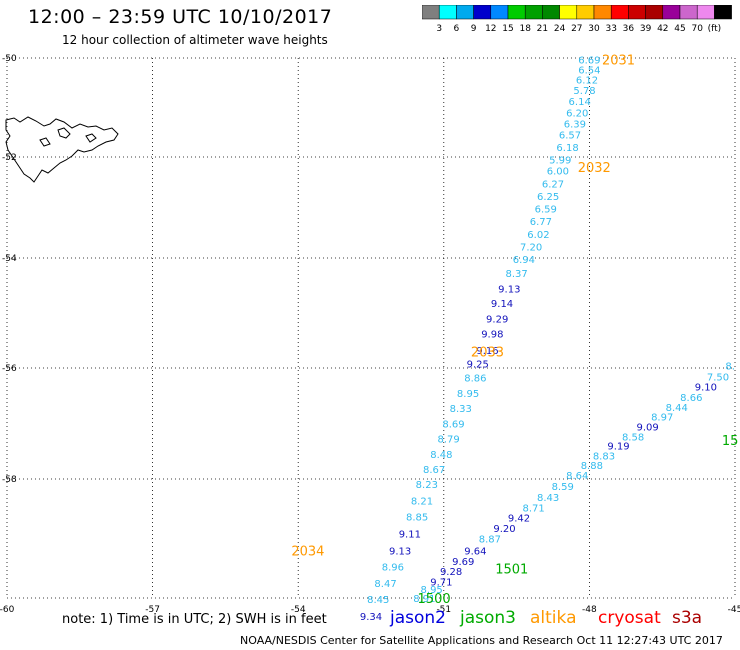 This screenshot has width=740, height=650. What do you see at coordinates (575, 124) in the screenshot?
I see `wave-height-value: 6.39` at bounding box center [575, 124].